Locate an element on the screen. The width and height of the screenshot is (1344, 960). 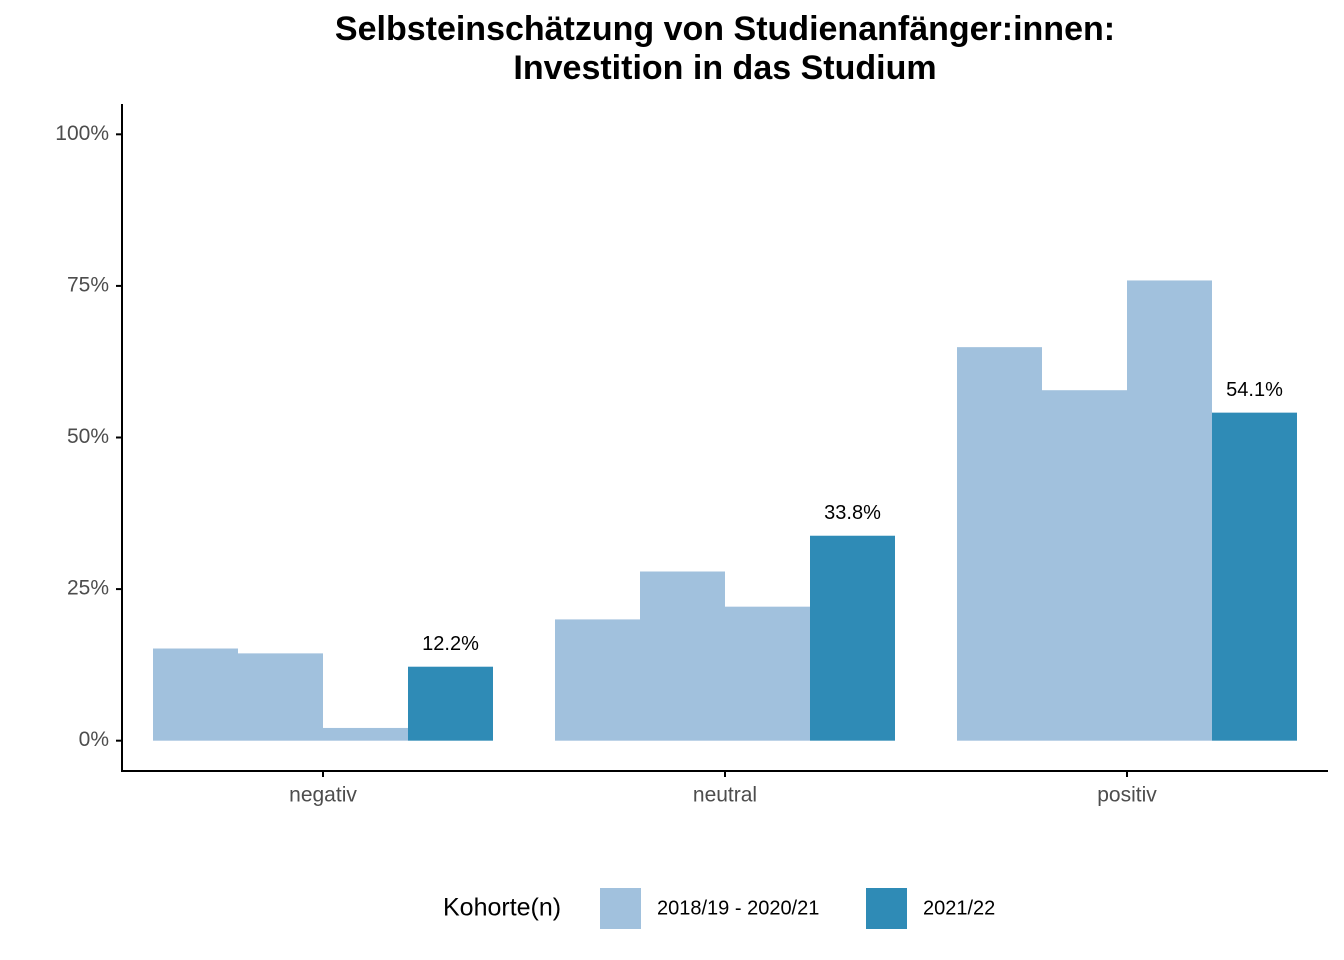
legend-label: 2021/22 is located at coordinates (959, 908).